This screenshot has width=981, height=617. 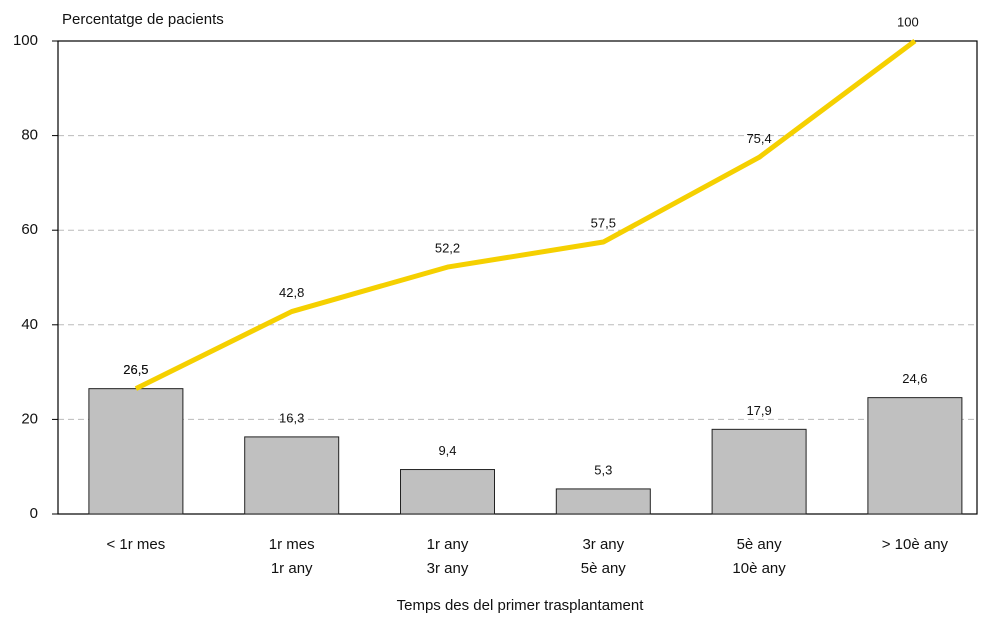 What do you see at coordinates (29, 135) in the screenshot?
I see `y-tick-label: 80` at bounding box center [29, 135].